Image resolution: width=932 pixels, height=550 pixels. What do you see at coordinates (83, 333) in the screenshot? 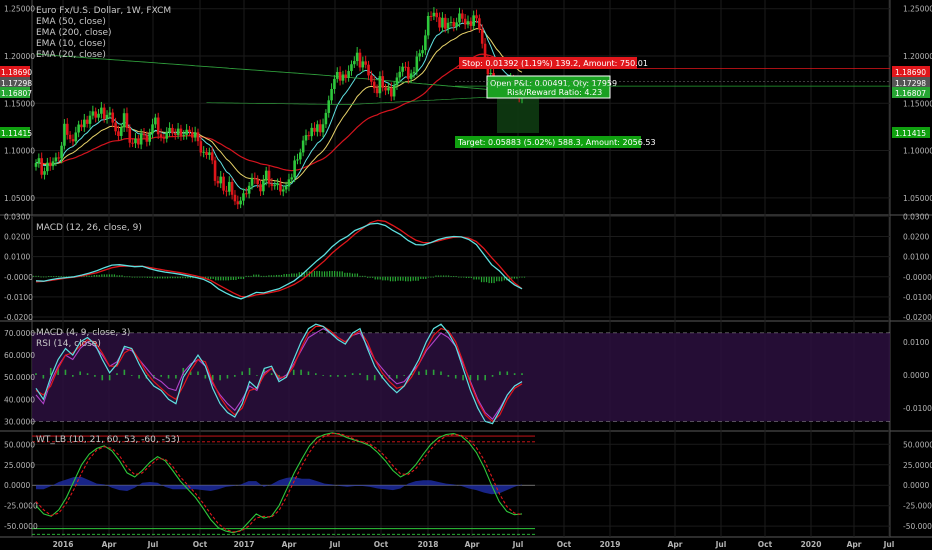
I see `macd-fast-legend: MACD (4, 9, close, 3)` at bounding box center [83, 333].